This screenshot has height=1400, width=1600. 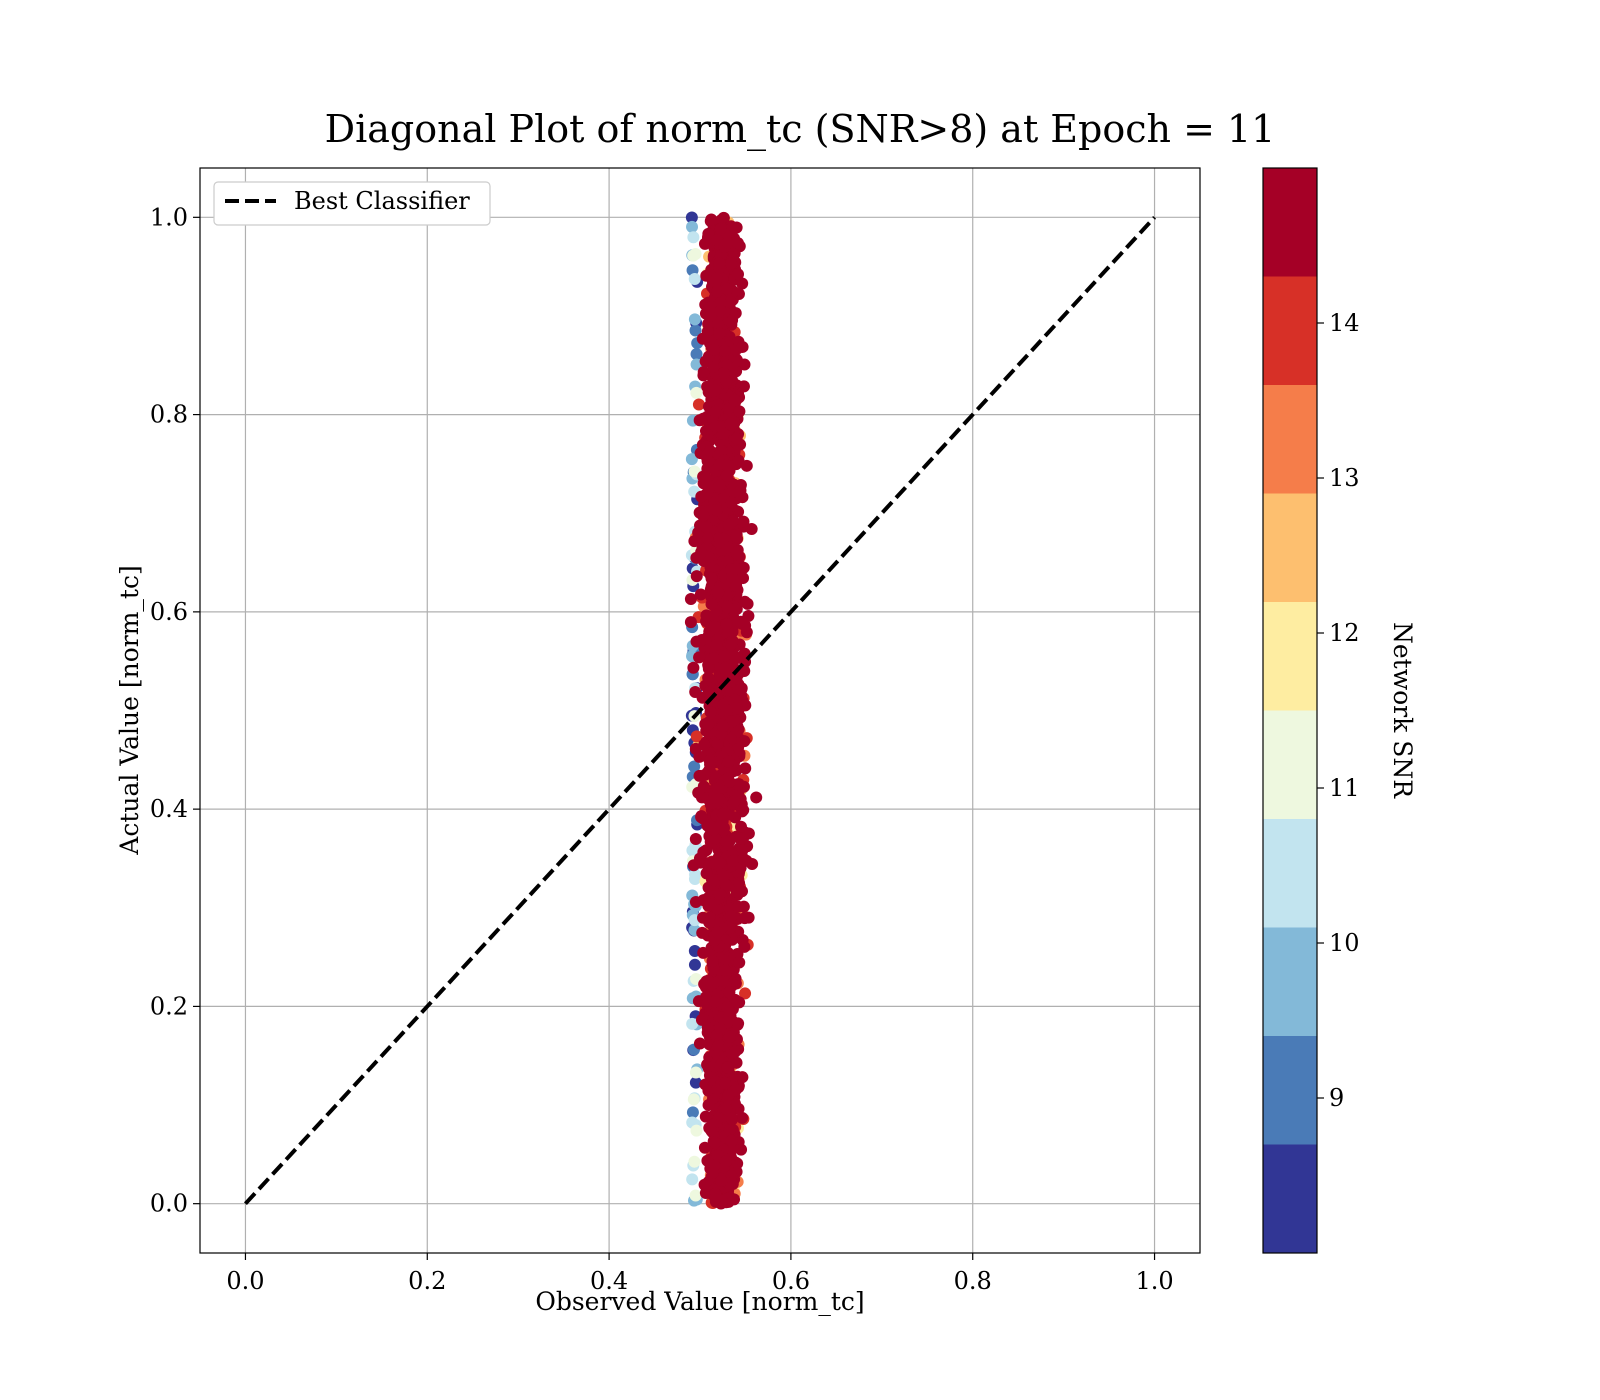 What do you see at coordinates (382, 201) in the screenshot?
I see `legend-label-best-classifier: Best Classifier` at bounding box center [382, 201].